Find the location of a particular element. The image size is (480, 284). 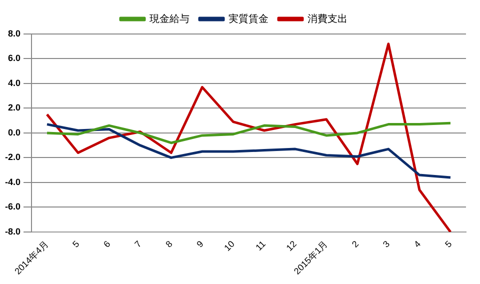

x-tick-label: 4 is located at coordinates (417, 244).